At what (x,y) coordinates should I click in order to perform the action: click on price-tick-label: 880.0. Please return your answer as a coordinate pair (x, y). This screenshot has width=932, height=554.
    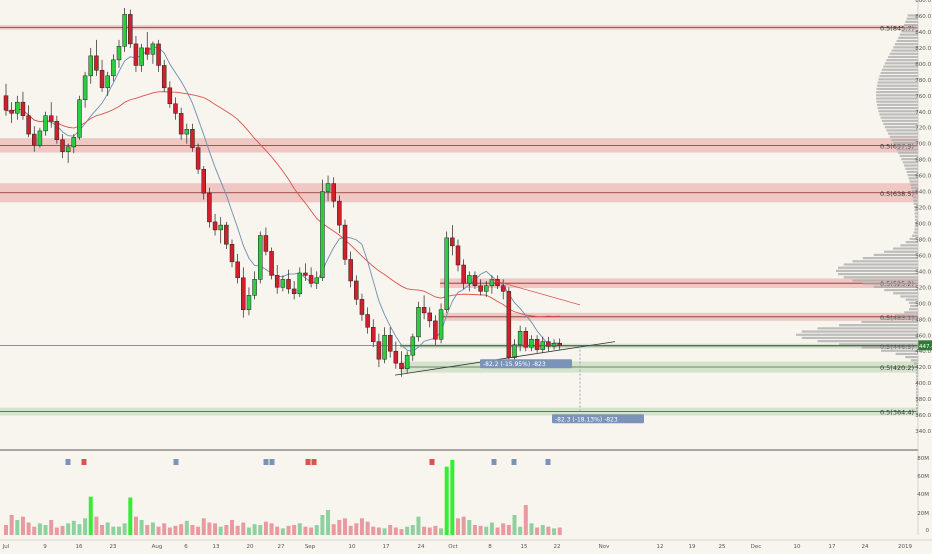
    Looking at the image, I should click on (923, 2).